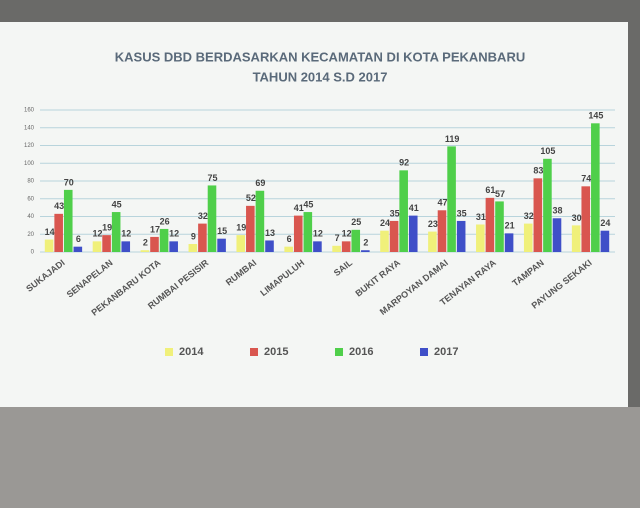 The width and height of the screenshot is (640, 508). I want to click on data-label: 145, so click(595, 116).